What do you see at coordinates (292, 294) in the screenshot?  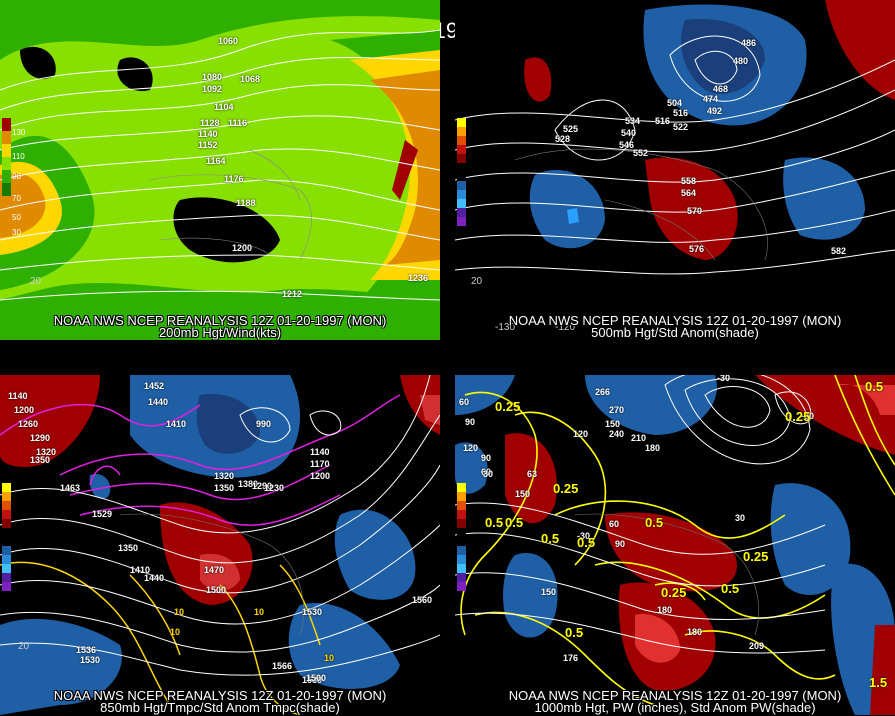 I see `height-label: 1212` at bounding box center [292, 294].